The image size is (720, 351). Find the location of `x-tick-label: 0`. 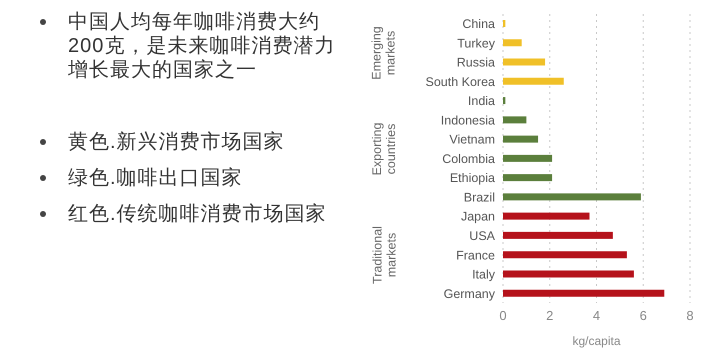

x-tick-label: 0 is located at coordinates (503, 316).